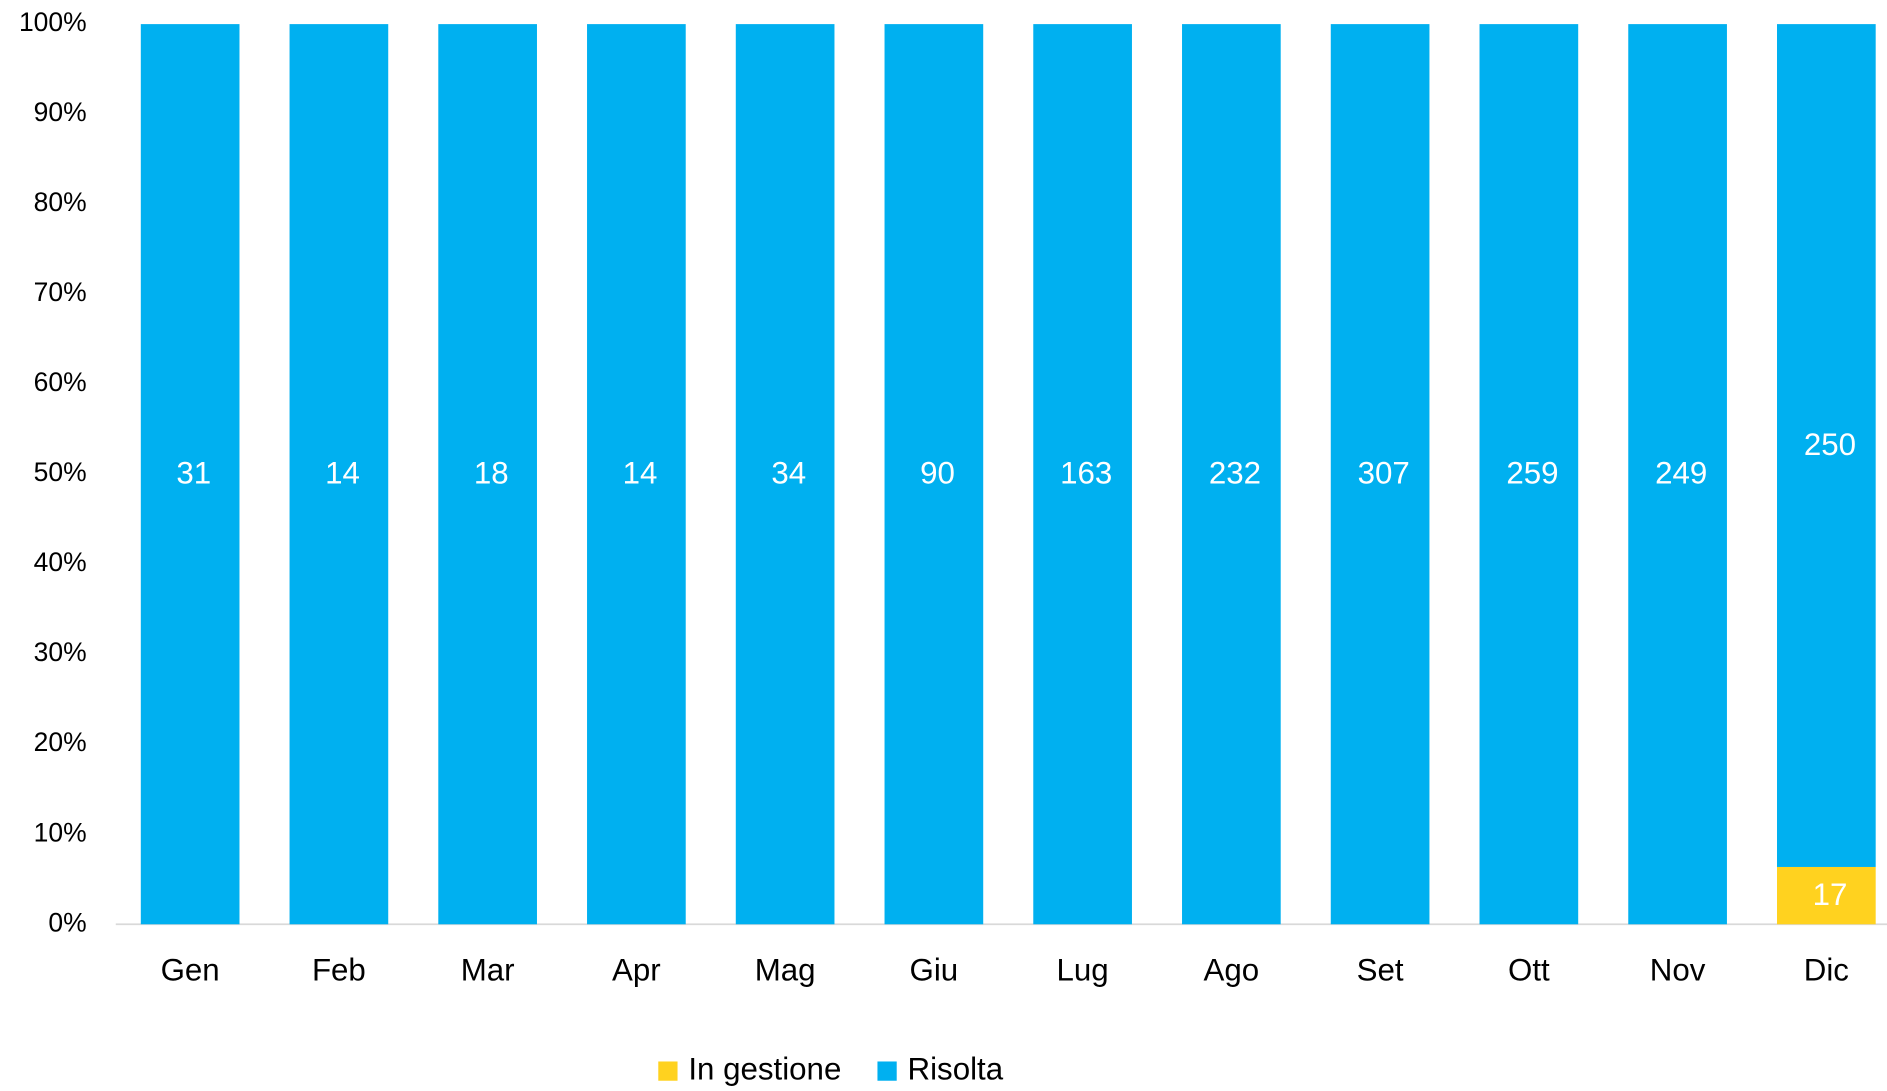 The height and width of the screenshot is (1091, 1887). Describe the element at coordinates (1681, 473) in the screenshot. I see `data-label: 249` at that location.